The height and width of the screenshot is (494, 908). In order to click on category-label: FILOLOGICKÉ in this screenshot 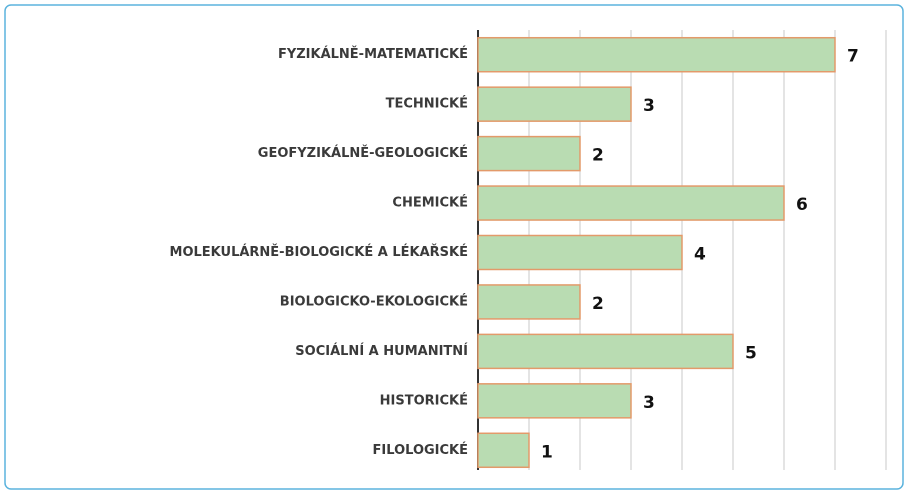, I will do `click(420, 450)`.